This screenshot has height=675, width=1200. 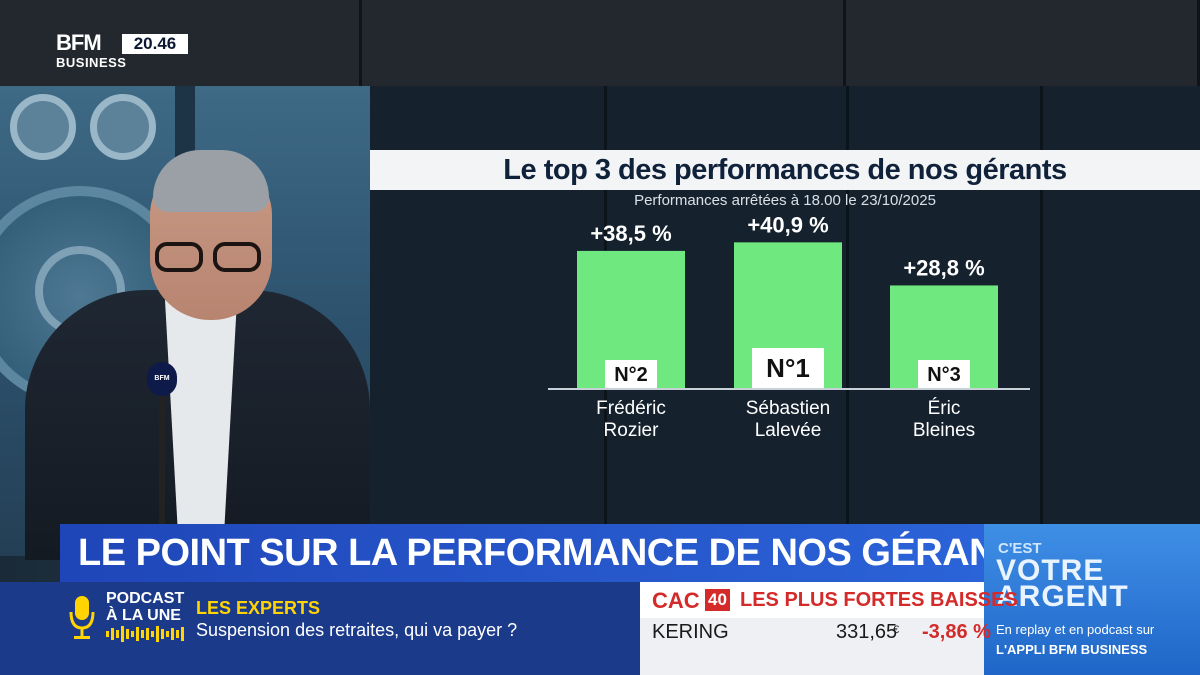 I want to click on chart-title-bar, so click(x=785, y=170).